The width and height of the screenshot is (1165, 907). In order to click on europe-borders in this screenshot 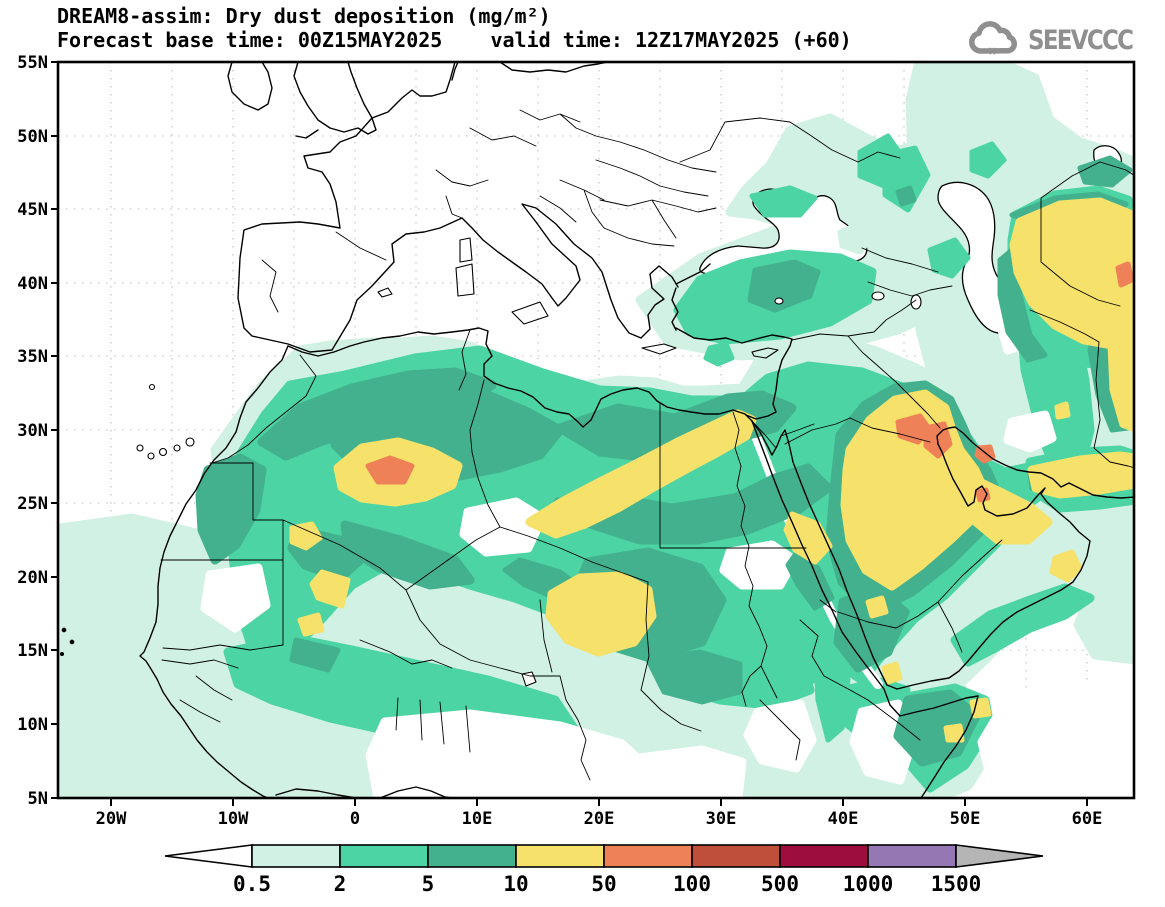, I will do `click(581, 211)`.